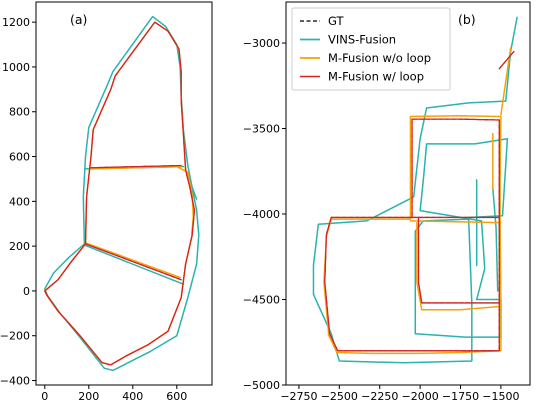  Describe the element at coordinates (500, 396) in the screenshot. I see `x-tick-label: −1500` at that location.